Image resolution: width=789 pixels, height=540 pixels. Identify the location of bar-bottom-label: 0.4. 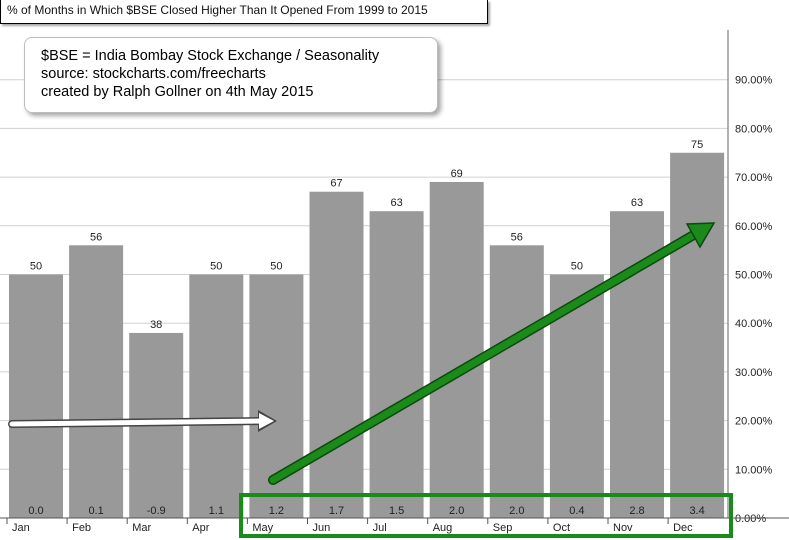
(576, 511).